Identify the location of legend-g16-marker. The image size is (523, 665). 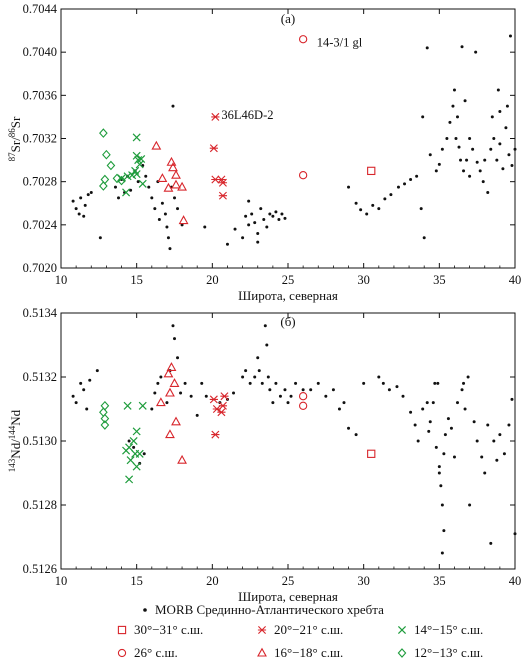
(262, 652).